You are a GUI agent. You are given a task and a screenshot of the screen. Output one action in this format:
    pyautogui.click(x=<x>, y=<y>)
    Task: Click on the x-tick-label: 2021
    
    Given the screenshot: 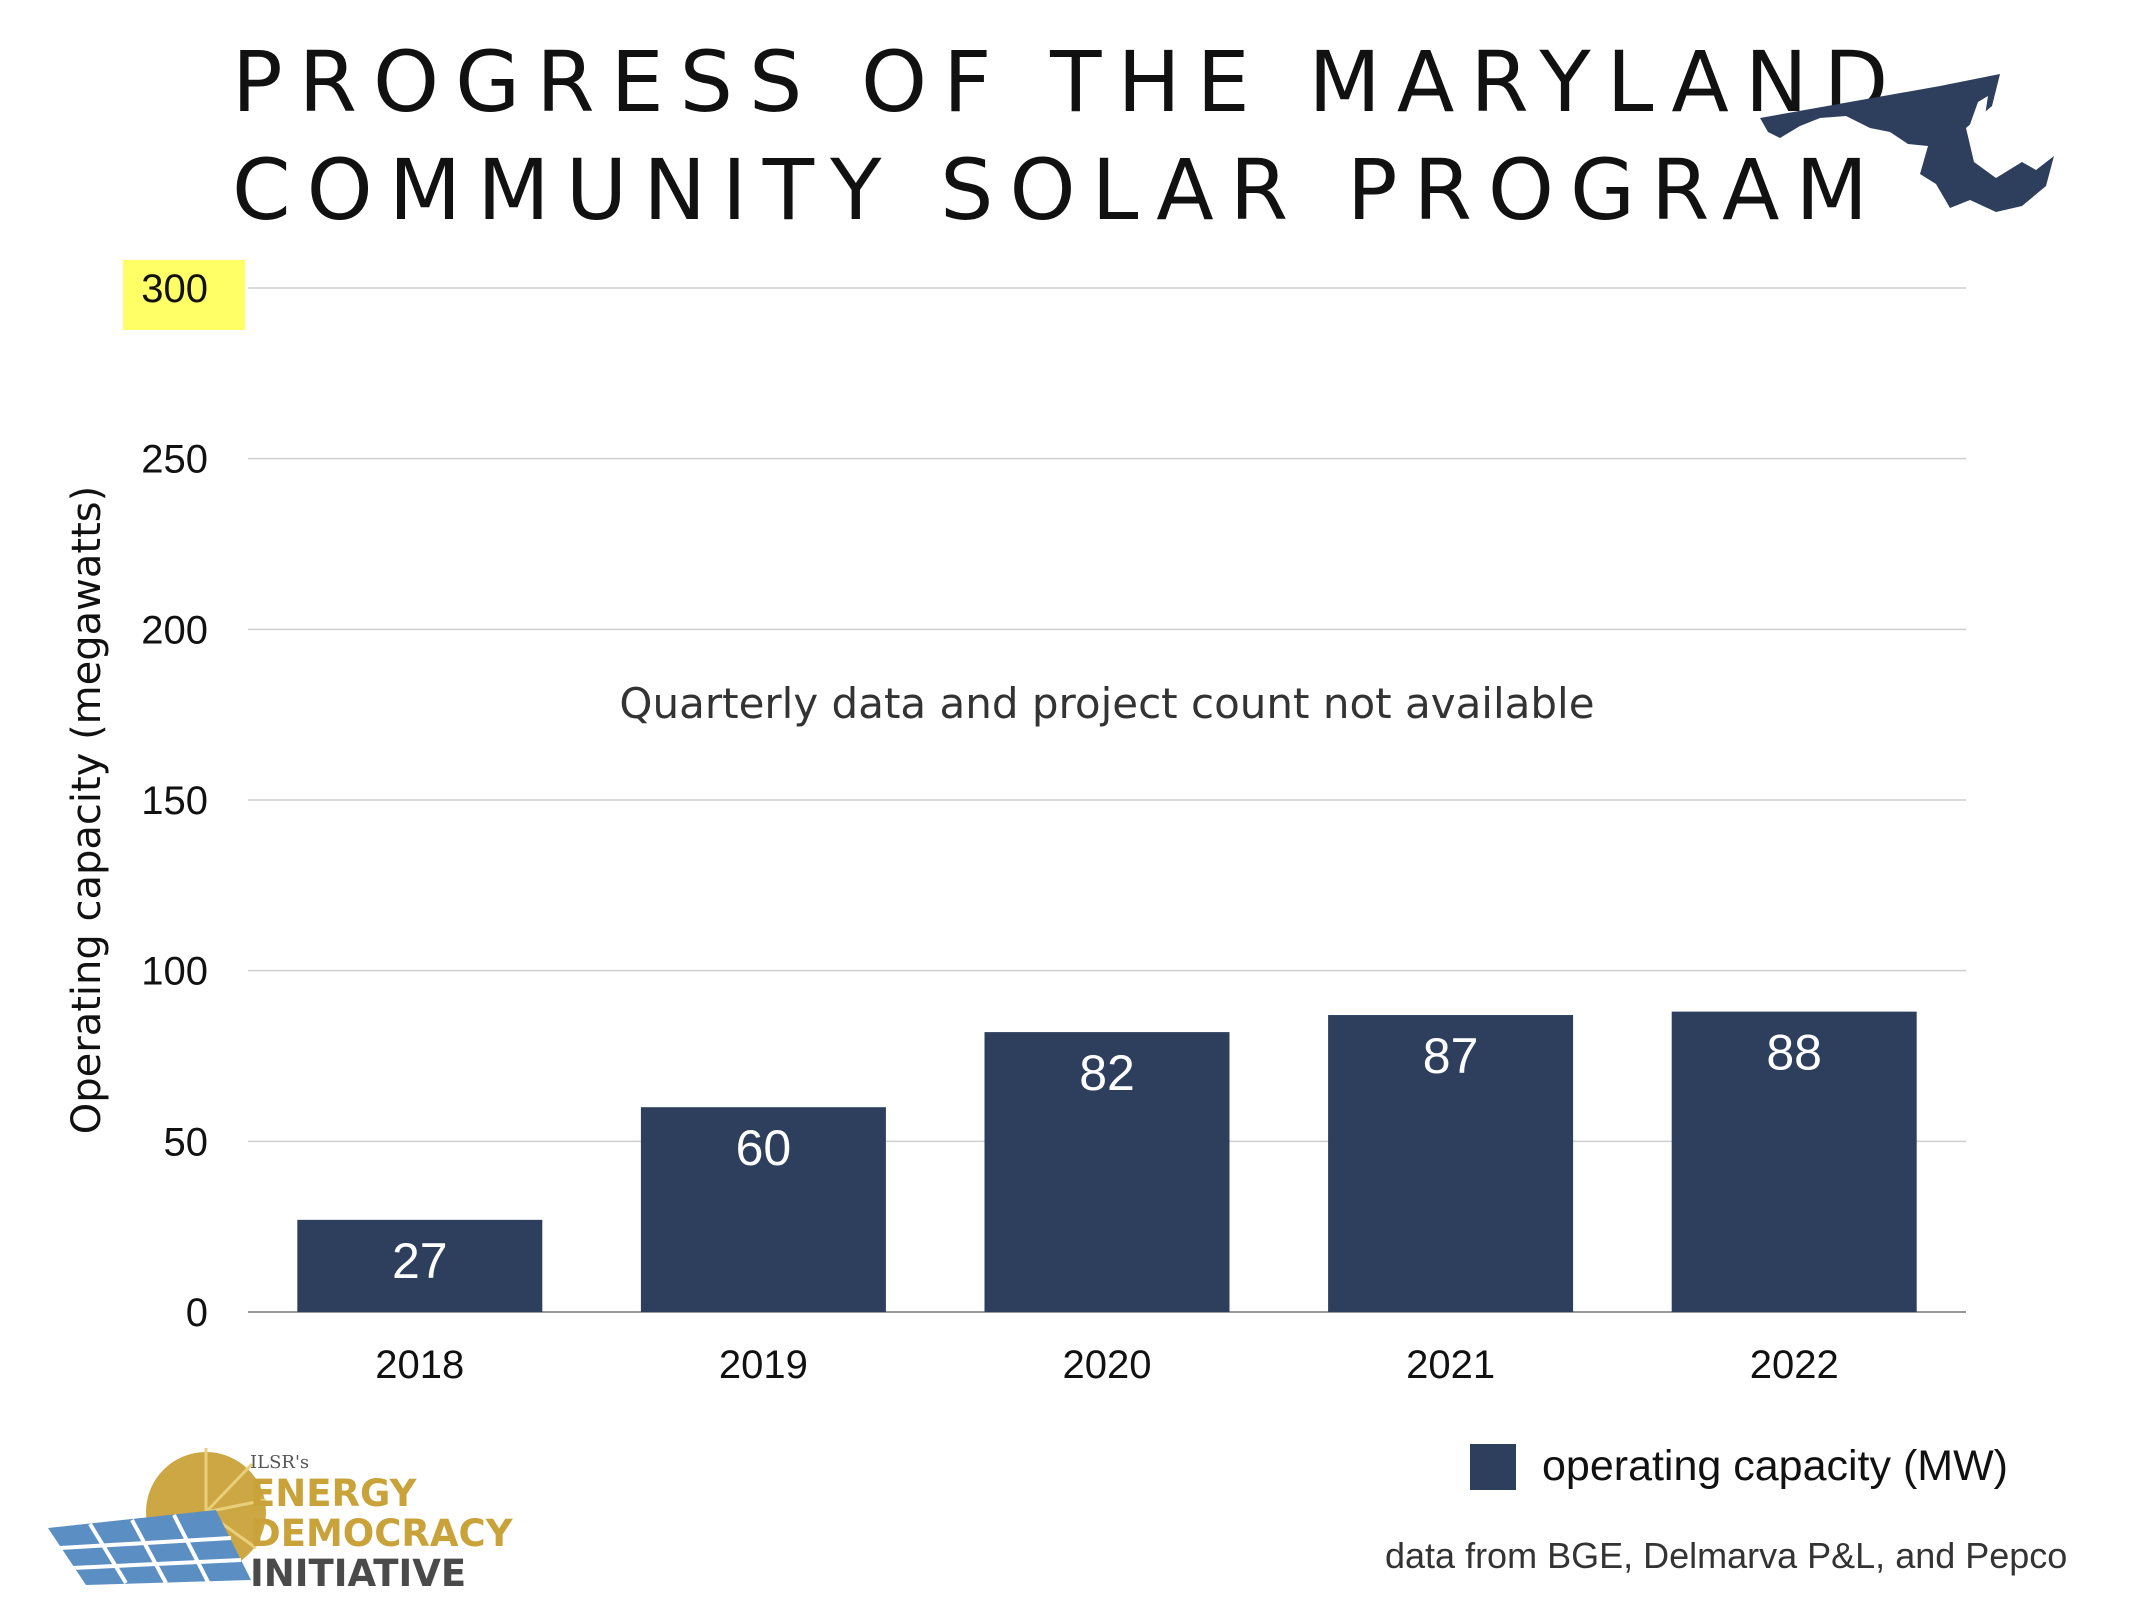 What is the action you would take?
    pyautogui.click(x=1450, y=1365)
    